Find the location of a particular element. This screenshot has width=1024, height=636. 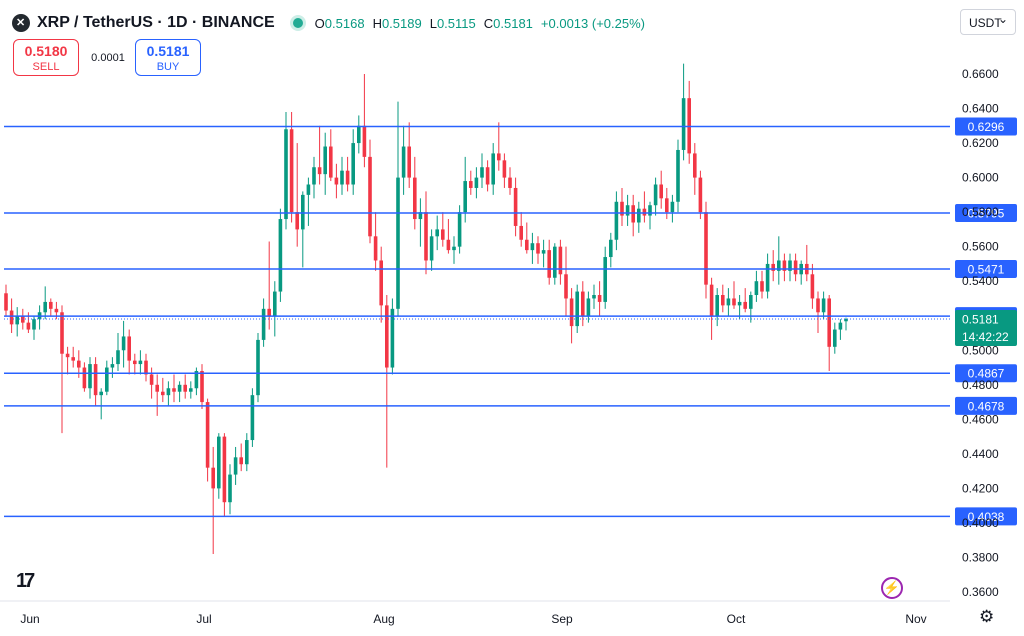

horizontal-level: 0.5471 is located at coordinates (510, 268).